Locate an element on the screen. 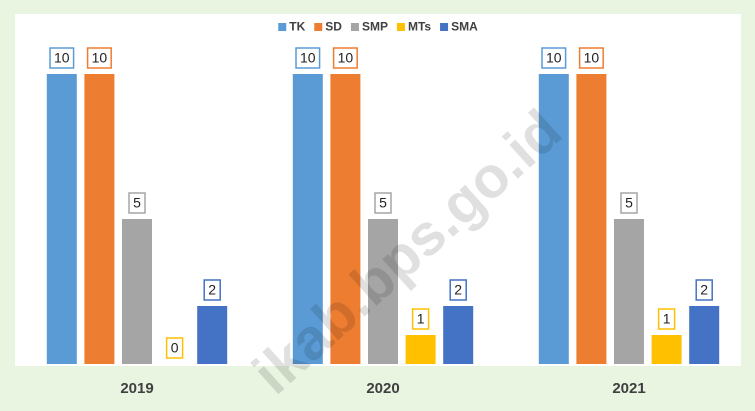 The width and height of the screenshot is (755, 411). legend-label: MTs is located at coordinates (419, 27).